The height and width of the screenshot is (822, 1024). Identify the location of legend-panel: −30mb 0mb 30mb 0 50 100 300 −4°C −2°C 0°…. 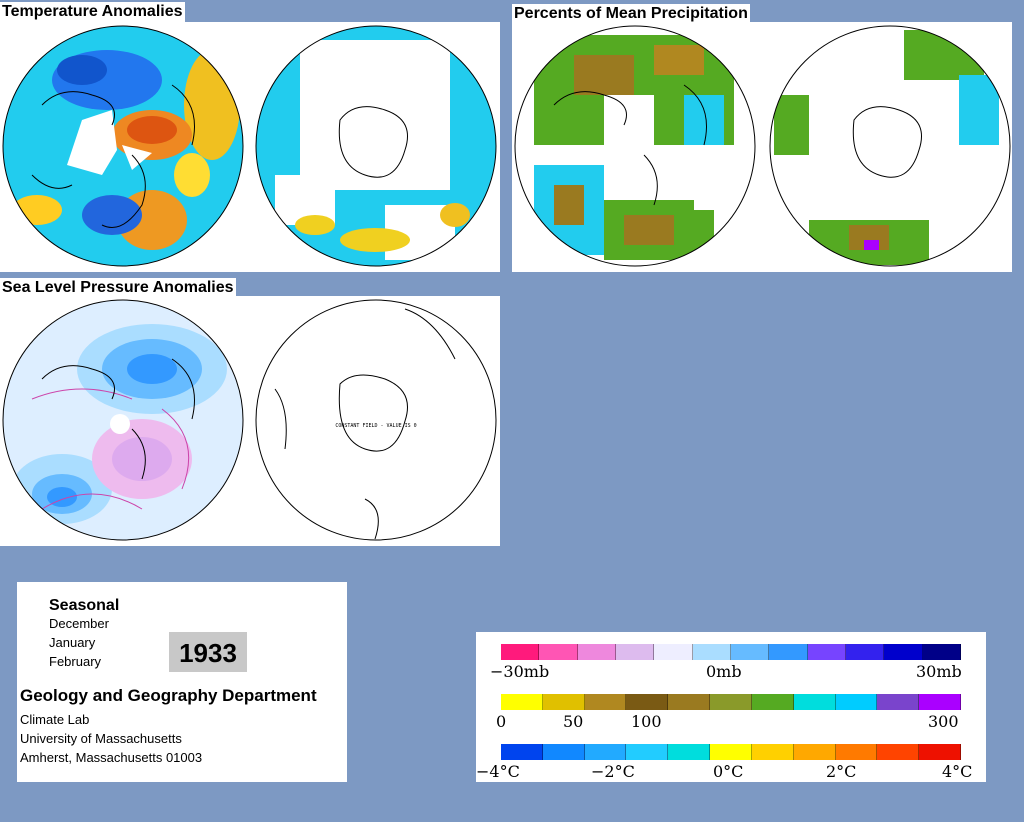
(731, 707).